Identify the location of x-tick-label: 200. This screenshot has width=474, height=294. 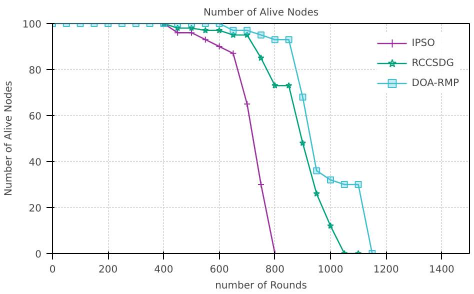
(108, 270).